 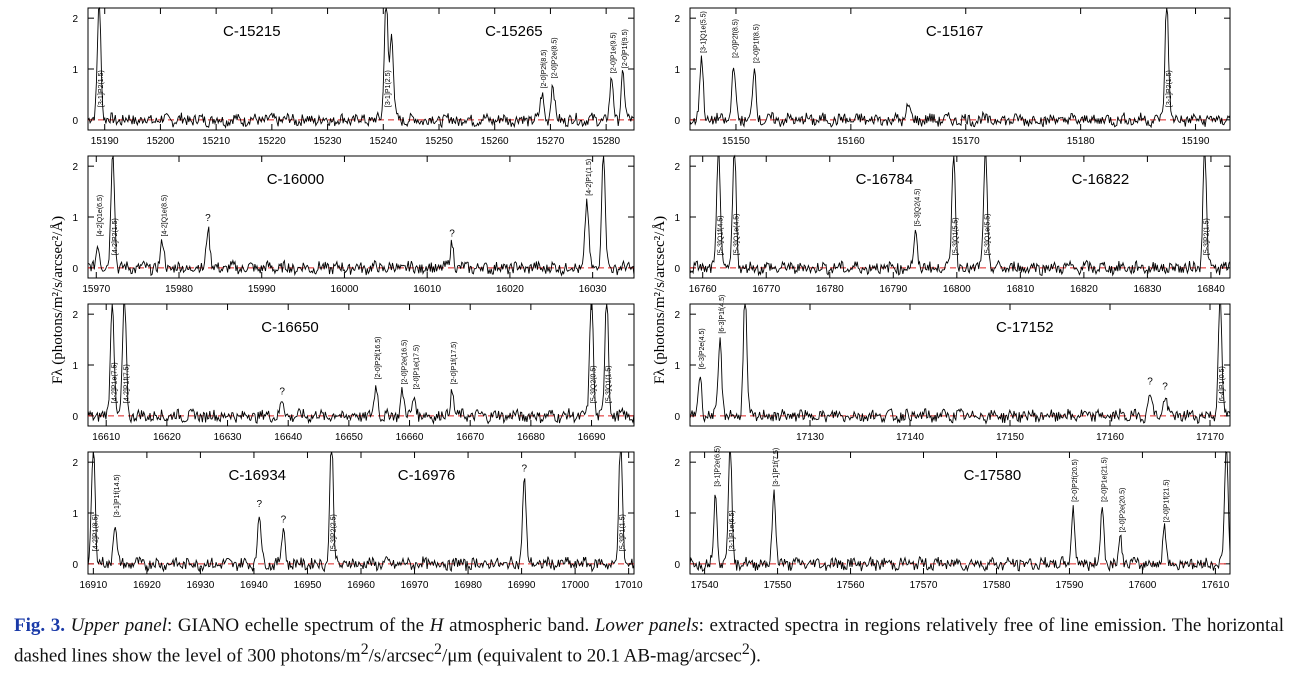 What do you see at coordinates (126, 383) in the screenshot?
I see `line-id-label: [4-2]P1f(7.5)` at bounding box center [126, 383].